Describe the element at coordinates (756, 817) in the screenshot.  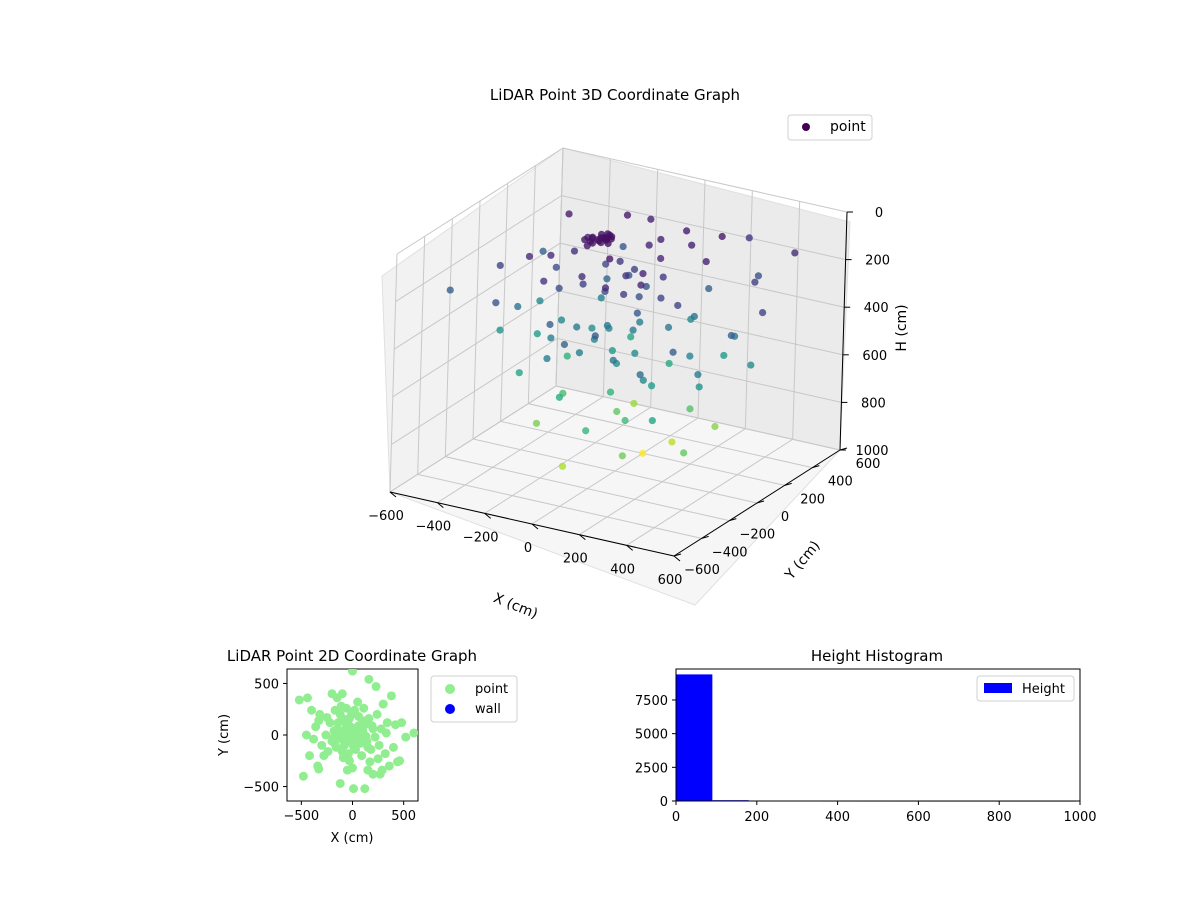
I see `x-tick-label-hist: 200` at that location.